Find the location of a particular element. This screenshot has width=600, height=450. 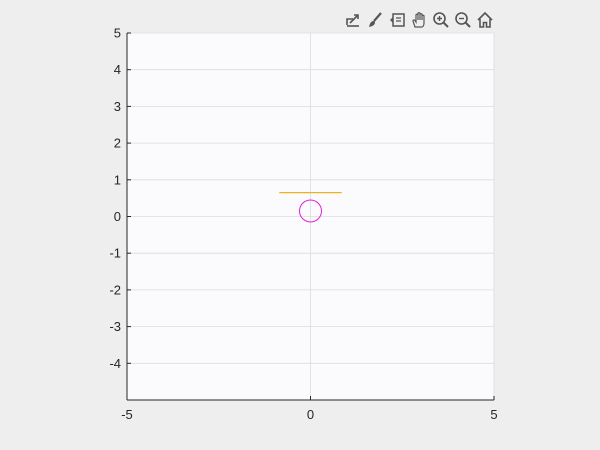

brush-icon is located at coordinates (375, 19).